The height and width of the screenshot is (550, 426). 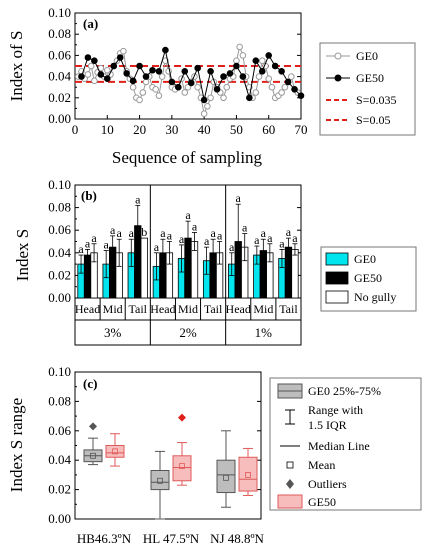 What do you see at coordinates (237, 538) in the screenshot?
I see `panel-c-category-label: NJ 48.8ºN` at bounding box center [237, 538].